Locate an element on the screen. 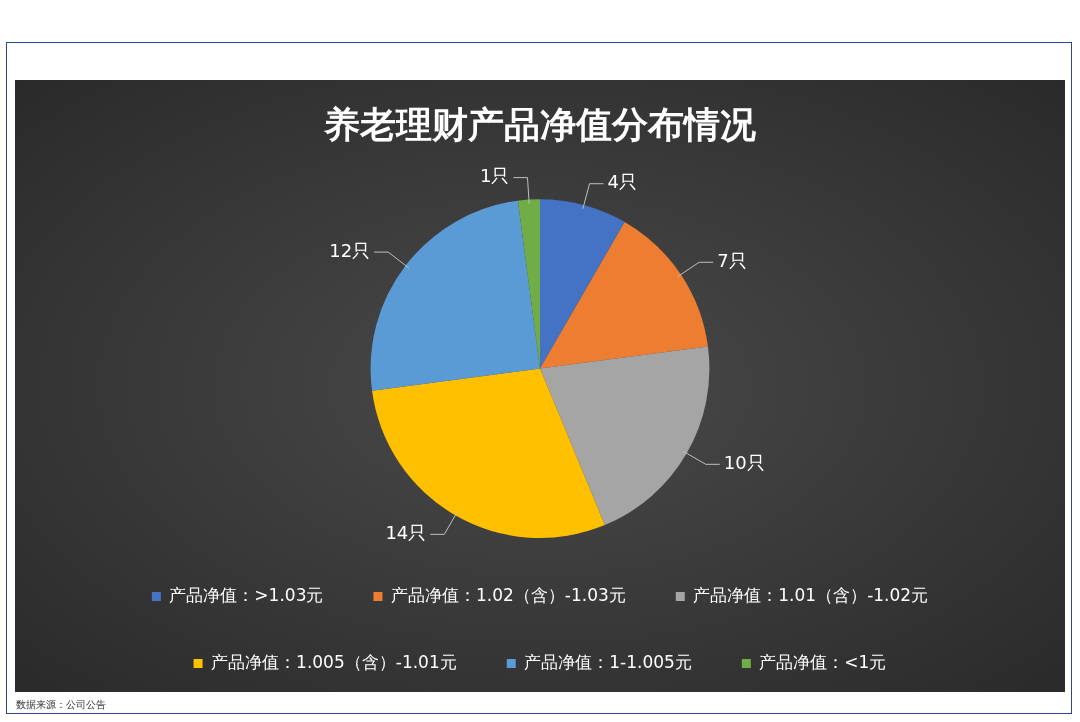  legend-label: 产品净值：1.01（含）-1.02元 is located at coordinates (811, 594).